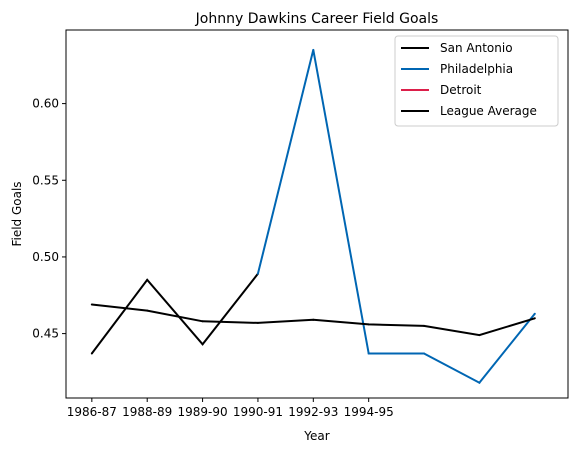 This screenshot has height=453, width=579. Describe the element at coordinates (258, 412) in the screenshot. I see `x-tick-label: 1990-91` at that location.